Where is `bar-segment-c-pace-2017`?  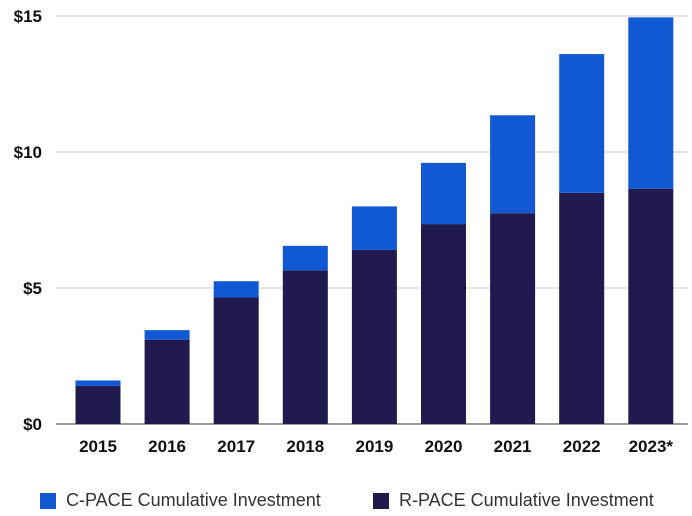
bar-segment-c-pace-2017 is located at coordinates (236, 289).